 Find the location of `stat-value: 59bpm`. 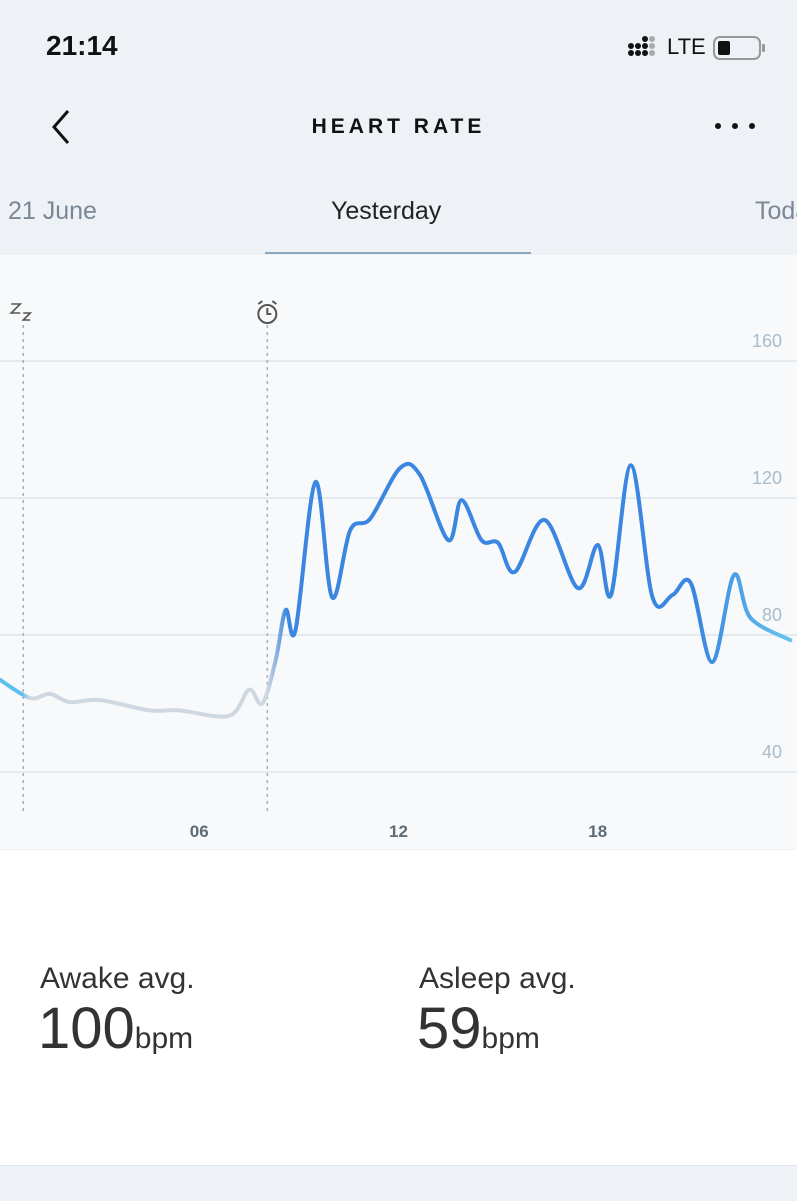

stat-value: 59bpm is located at coordinates (478, 1028).